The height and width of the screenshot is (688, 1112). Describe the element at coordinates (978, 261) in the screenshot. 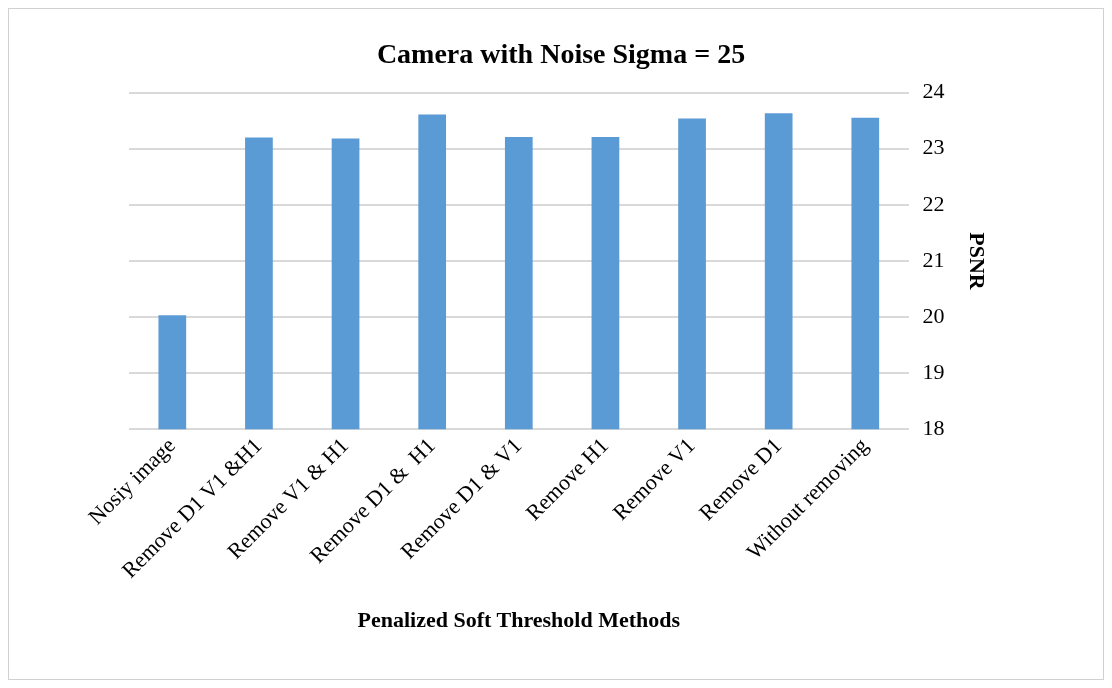

I see `y-axis-title: PSNR` at that location.